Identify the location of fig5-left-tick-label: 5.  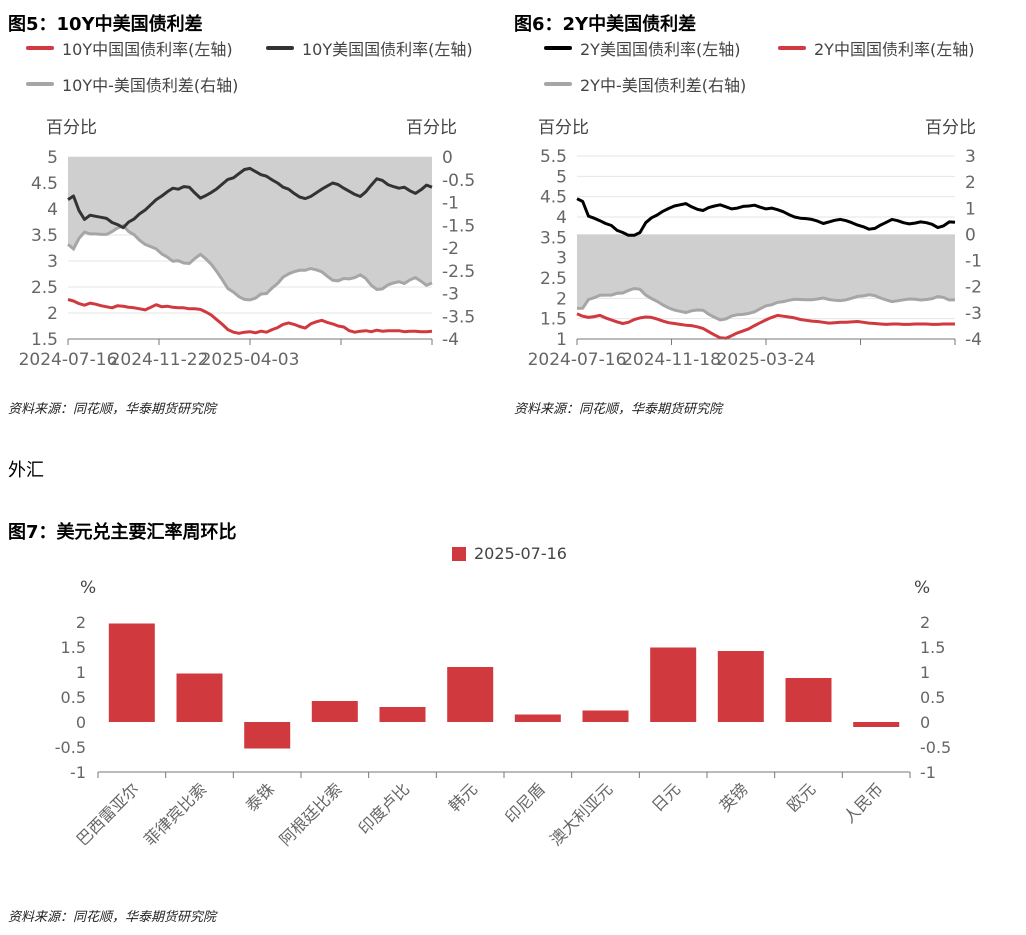
(52, 158).